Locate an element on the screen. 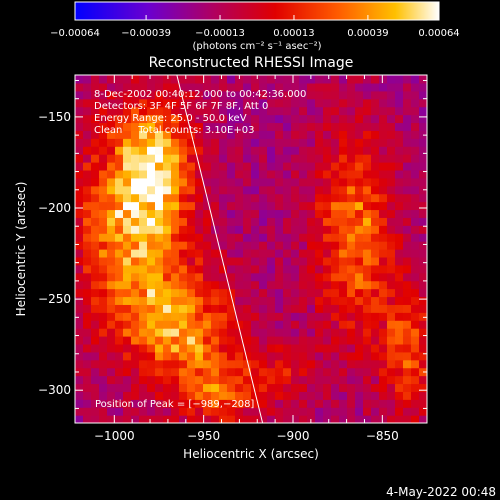 The width and height of the screenshot is (500, 500). colorbar-gradient is located at coordinates (257, 11).